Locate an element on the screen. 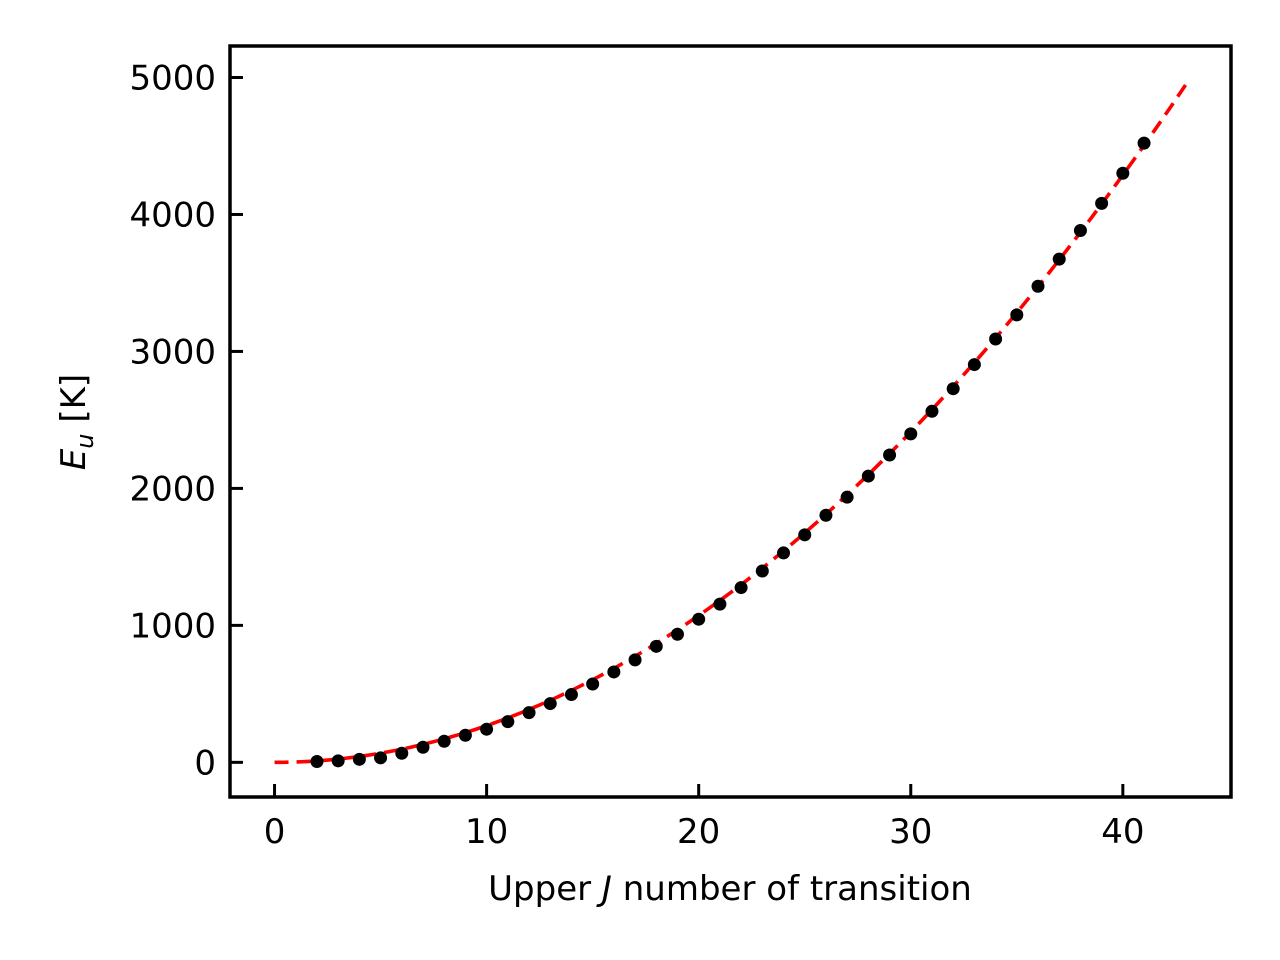 The image size is (1280, 960). x-tick-label: 10 is located at coordinates (486, 832).